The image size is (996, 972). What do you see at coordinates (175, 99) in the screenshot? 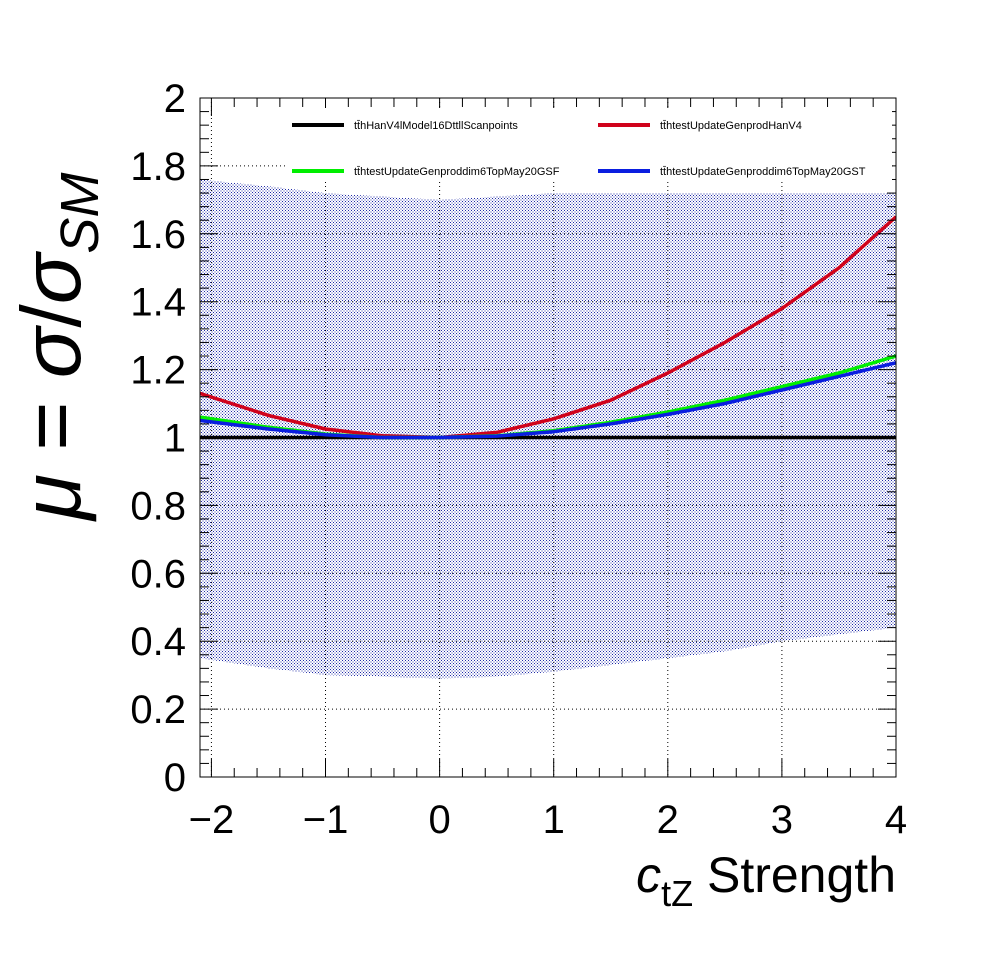
I see `y-tick-label: 2` at bounding box center [175, 99].